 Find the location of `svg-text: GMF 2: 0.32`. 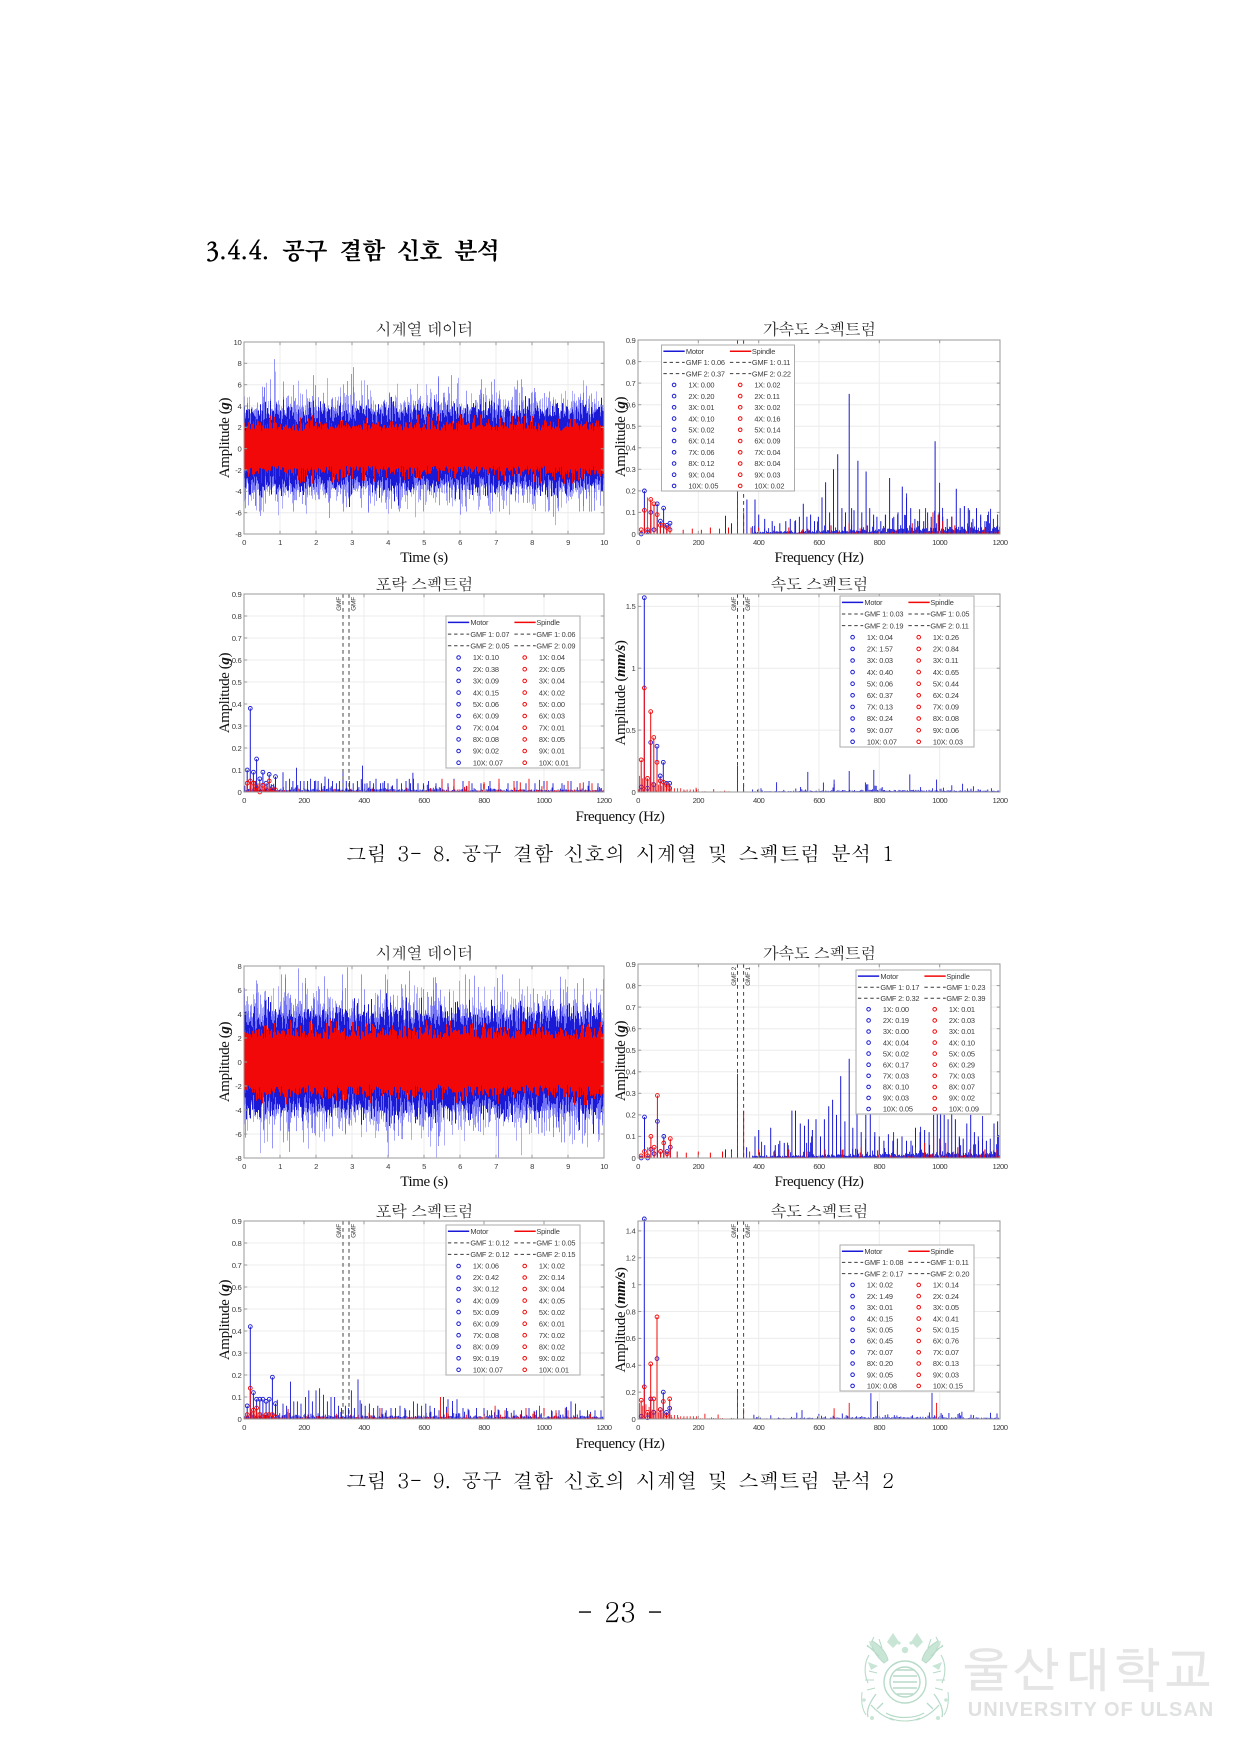

svg-text: GMF 2: 0.32 is located at coordinates (899, 998).